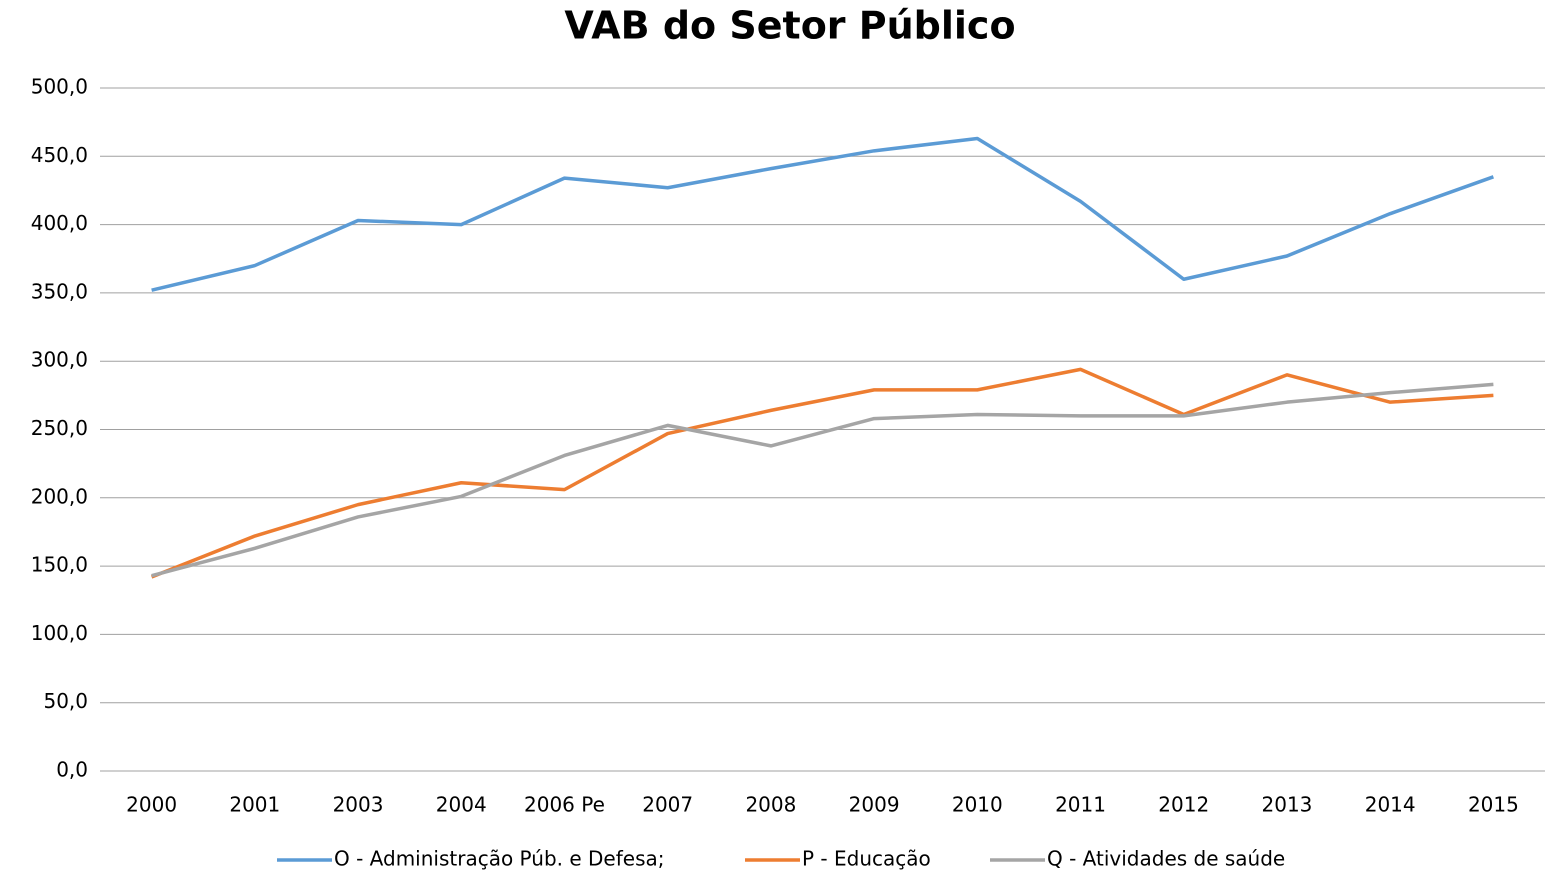 This screenshot has height=876, width=1545. What do you see at coordinates (1183, 805) in the screenshot?
I see `x-tick-label: 2012` at bounding box center [1183, 805].